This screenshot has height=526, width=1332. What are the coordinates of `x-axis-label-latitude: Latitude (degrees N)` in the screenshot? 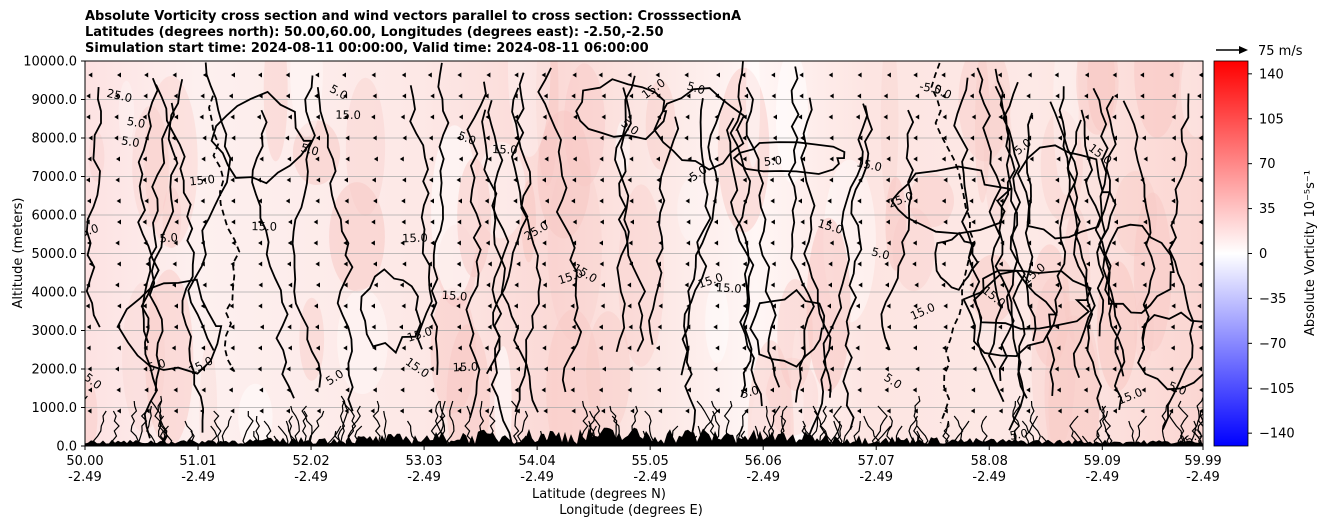 It's located at (599, 494).